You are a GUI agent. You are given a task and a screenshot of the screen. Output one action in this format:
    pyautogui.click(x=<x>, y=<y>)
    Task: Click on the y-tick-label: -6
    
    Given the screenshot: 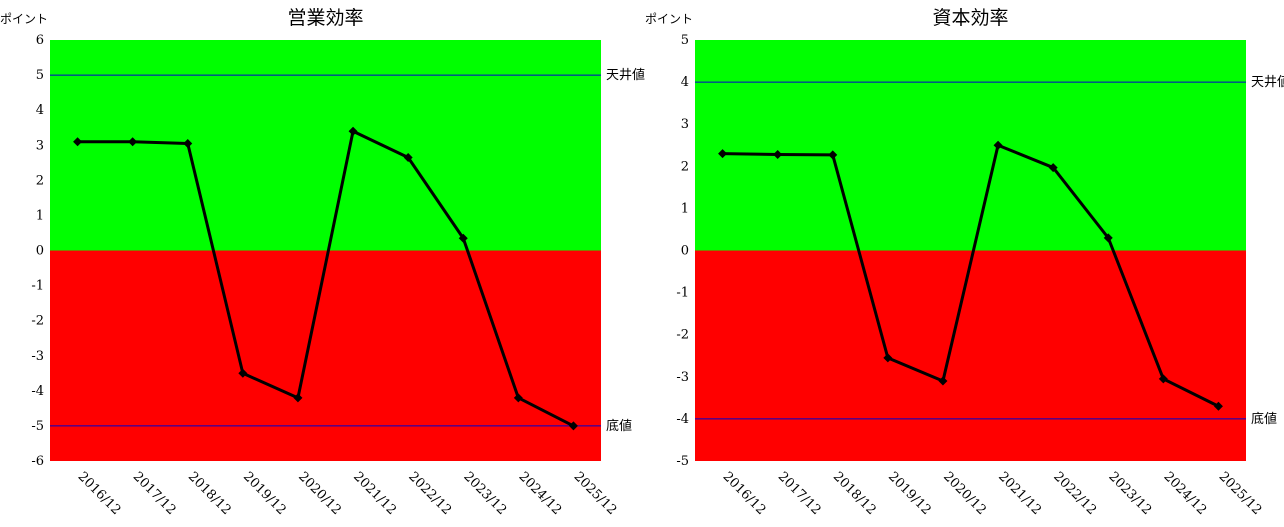 What is the action you would take?
    pyautogui.click(x=37, y=461)
    